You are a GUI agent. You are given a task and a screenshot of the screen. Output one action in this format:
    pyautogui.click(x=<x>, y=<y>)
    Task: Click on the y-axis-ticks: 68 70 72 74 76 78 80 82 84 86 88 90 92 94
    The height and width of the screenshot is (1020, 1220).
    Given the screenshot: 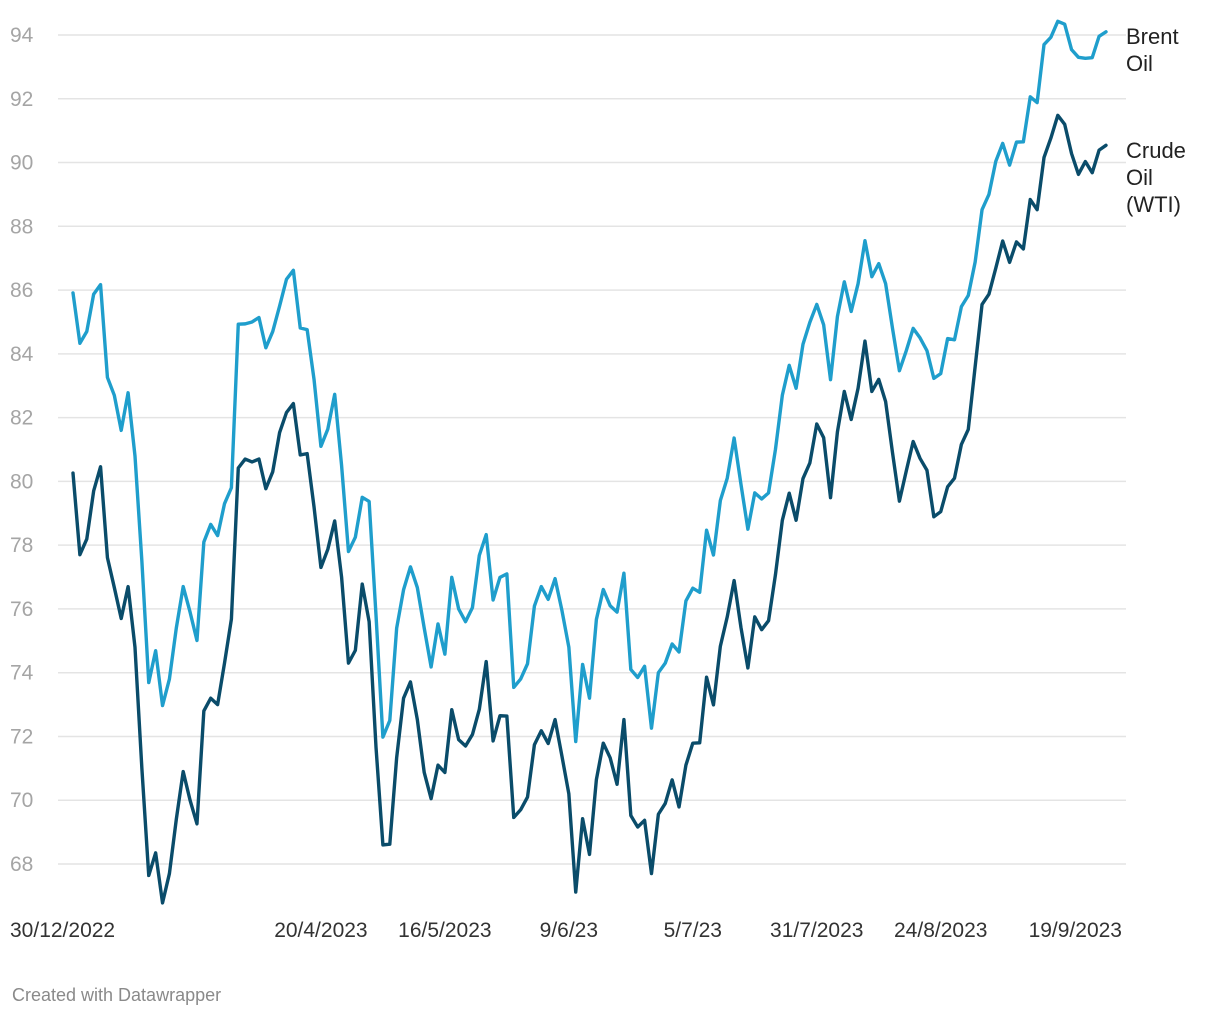 What is the action you would take?
    pyautogui.click(x=22, y=450)
    